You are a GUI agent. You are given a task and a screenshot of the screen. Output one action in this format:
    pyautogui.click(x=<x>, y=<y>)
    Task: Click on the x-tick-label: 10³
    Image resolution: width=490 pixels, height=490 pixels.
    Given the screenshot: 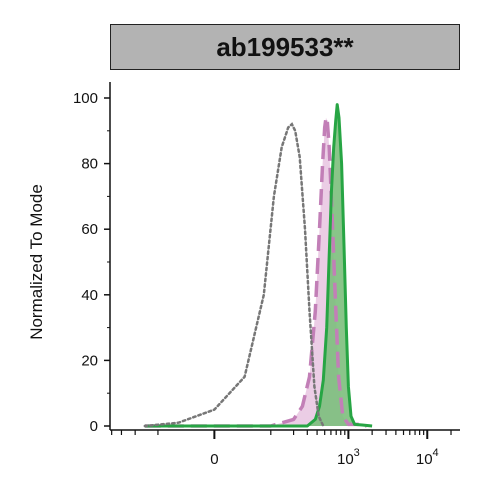 What is the action you would take?
    pyautogui.click(x=348, y=457)
    